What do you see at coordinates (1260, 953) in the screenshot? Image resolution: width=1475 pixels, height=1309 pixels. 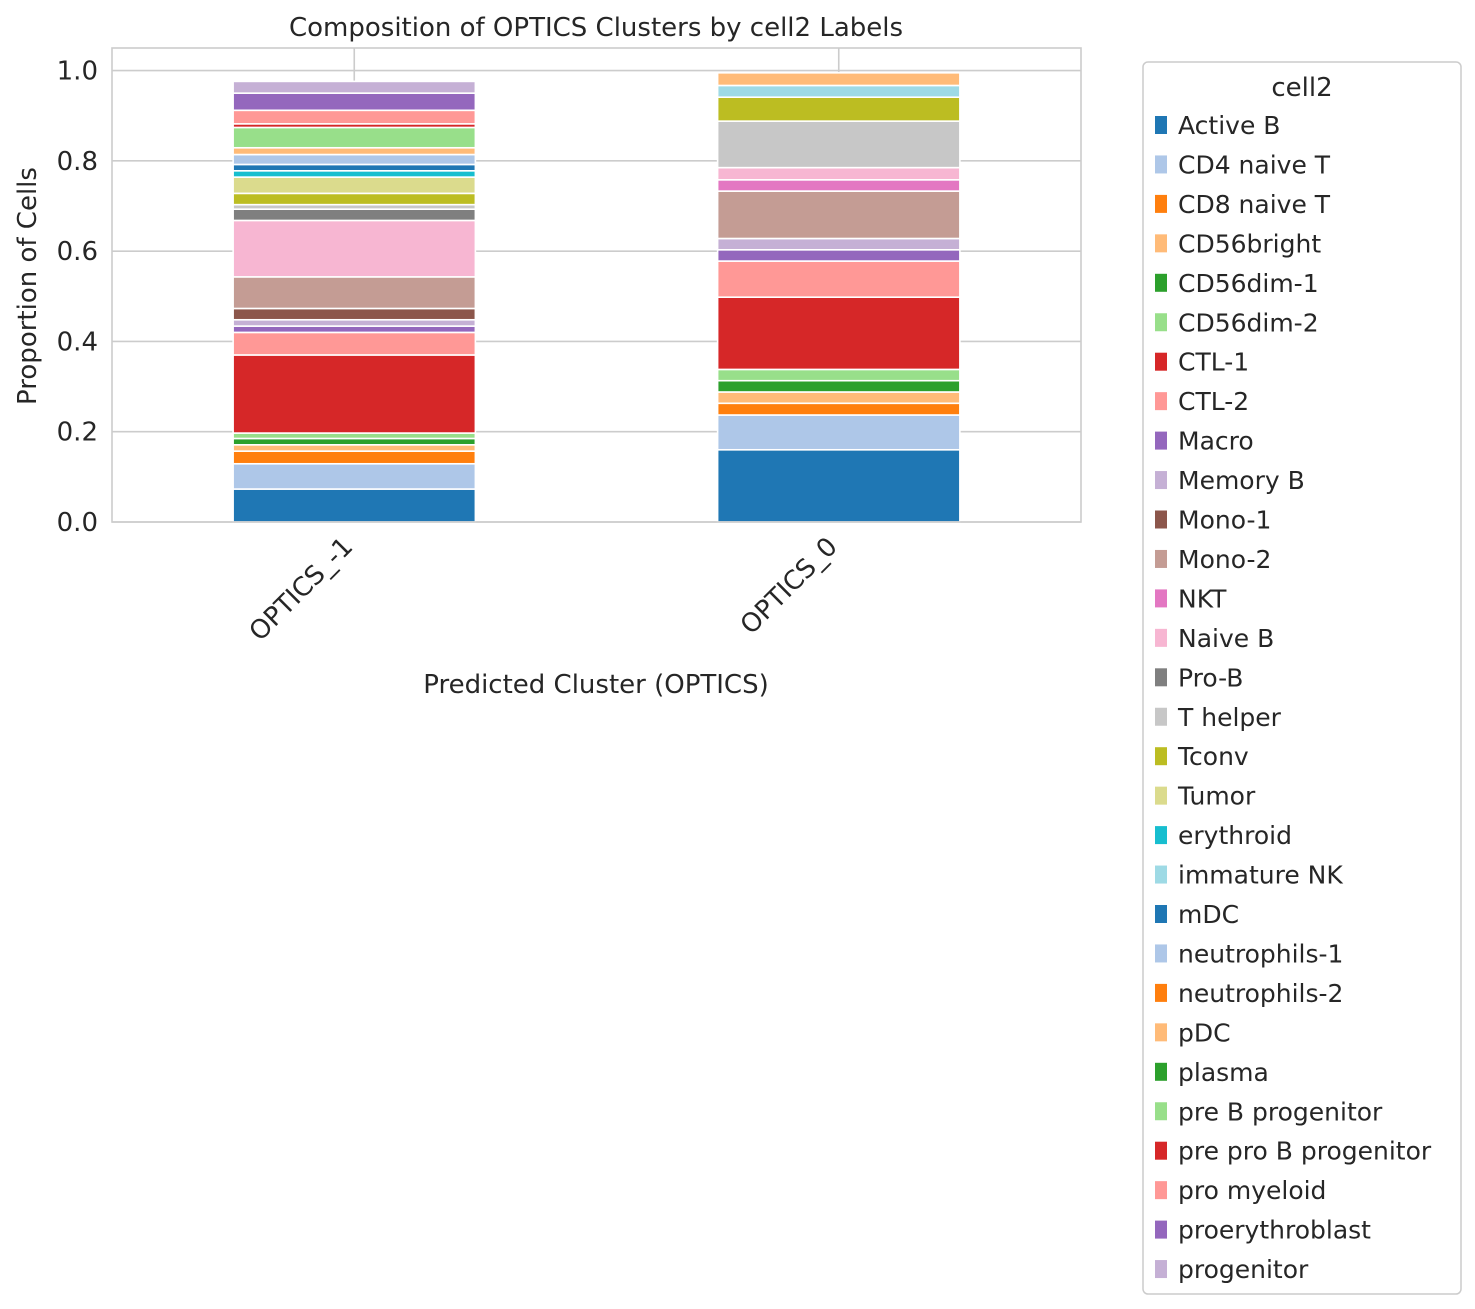 I see `legend-label: neutrophils-1` at bounding box center [1260, 953].